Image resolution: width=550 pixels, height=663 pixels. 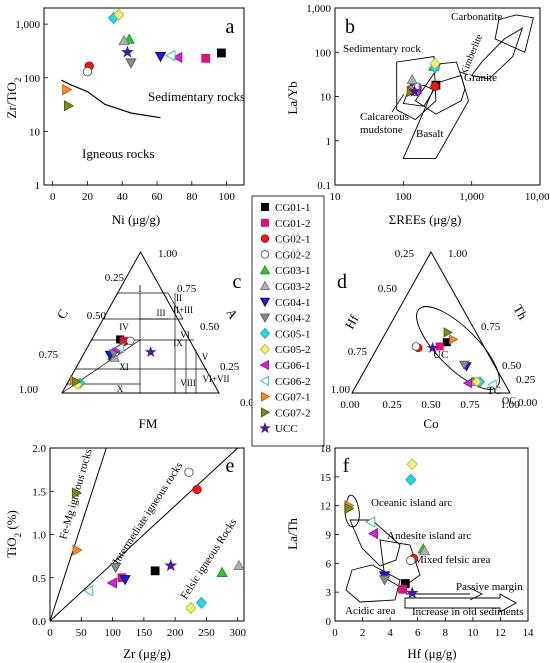 I want to click on panel-a-yaxis: 1 10 100 1,000, so click(x=31, y=105).